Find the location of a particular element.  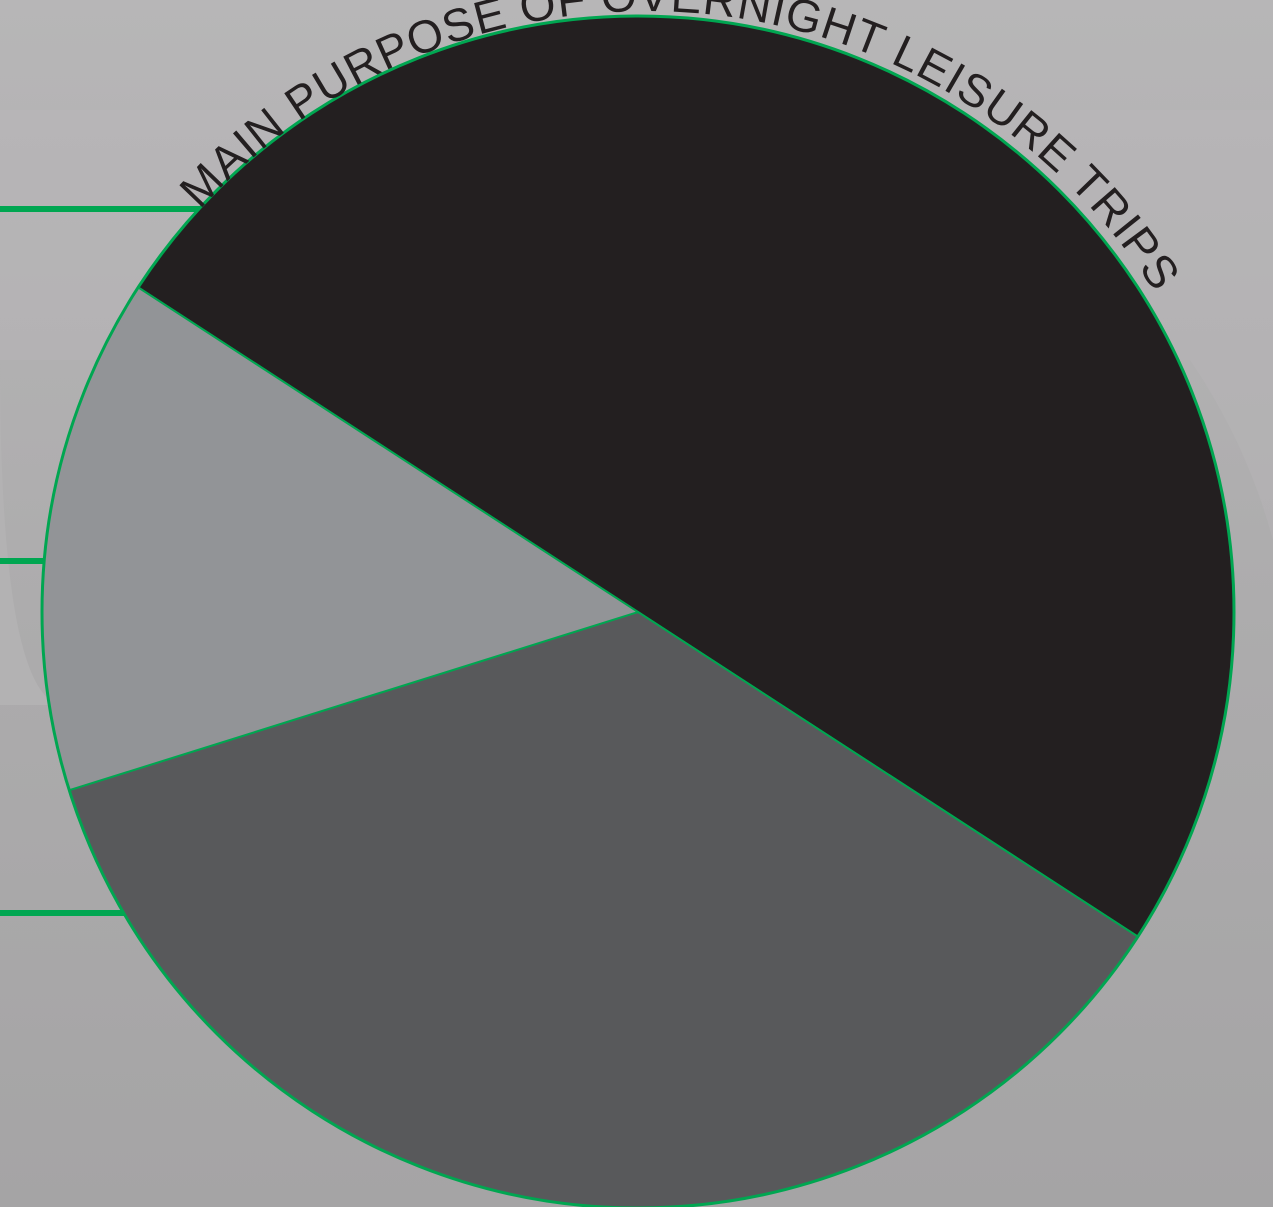

background-curve is located at coordinates (30, 532).